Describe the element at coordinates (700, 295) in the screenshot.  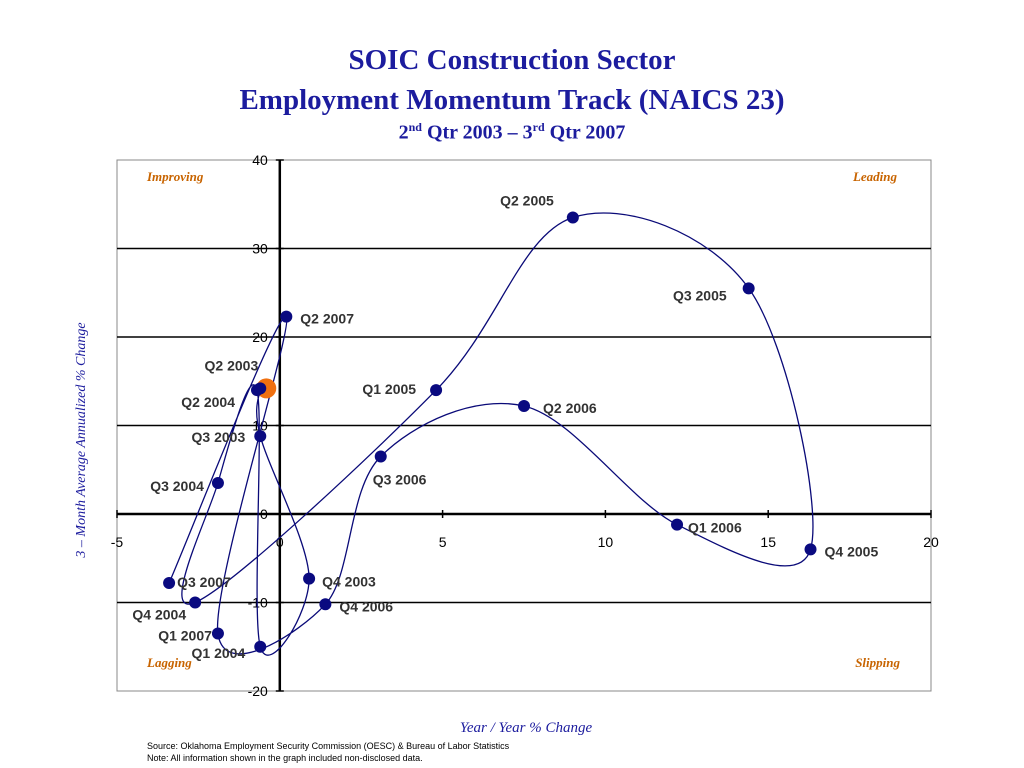
I see `point-label-q3-2005: Q3 2005` at that location.